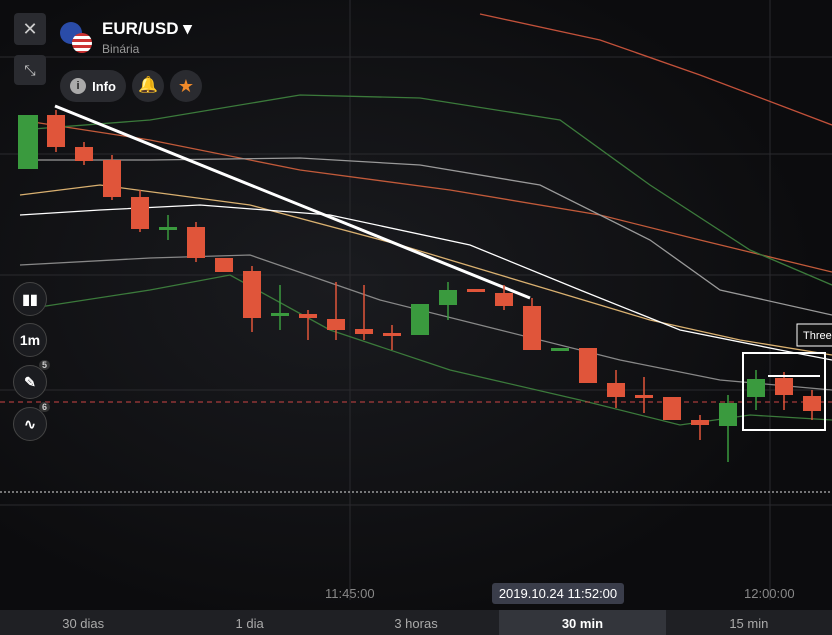 Image resolution: width=832 pixels, height=635 pixels. I want to click on asset-selector: EUR/USD ▾, so click(147, 28).